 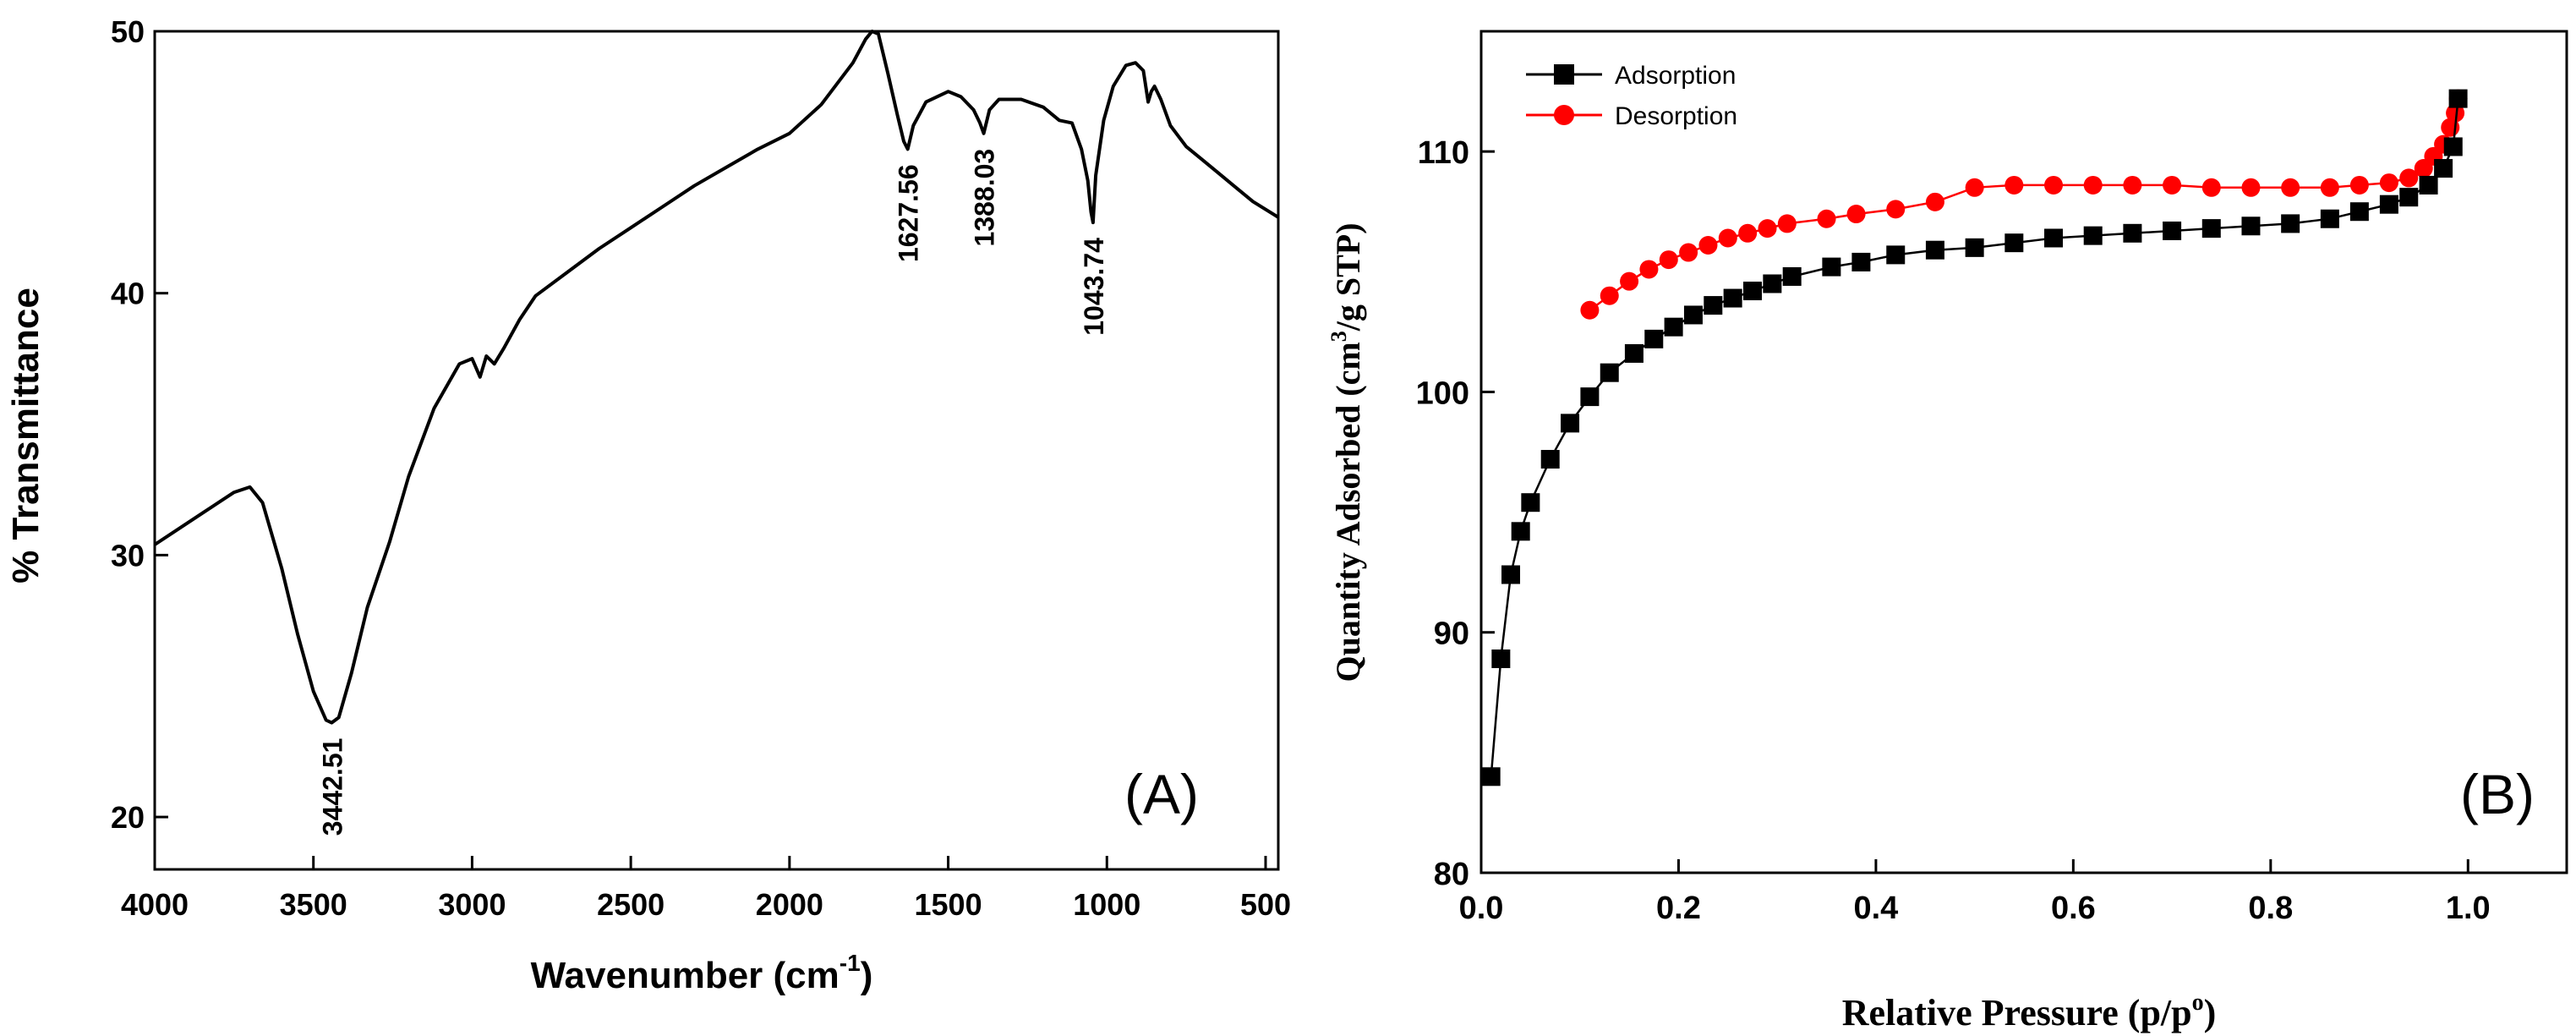 I want to click on y-tick-label: 20, so click(x=128, y=818).